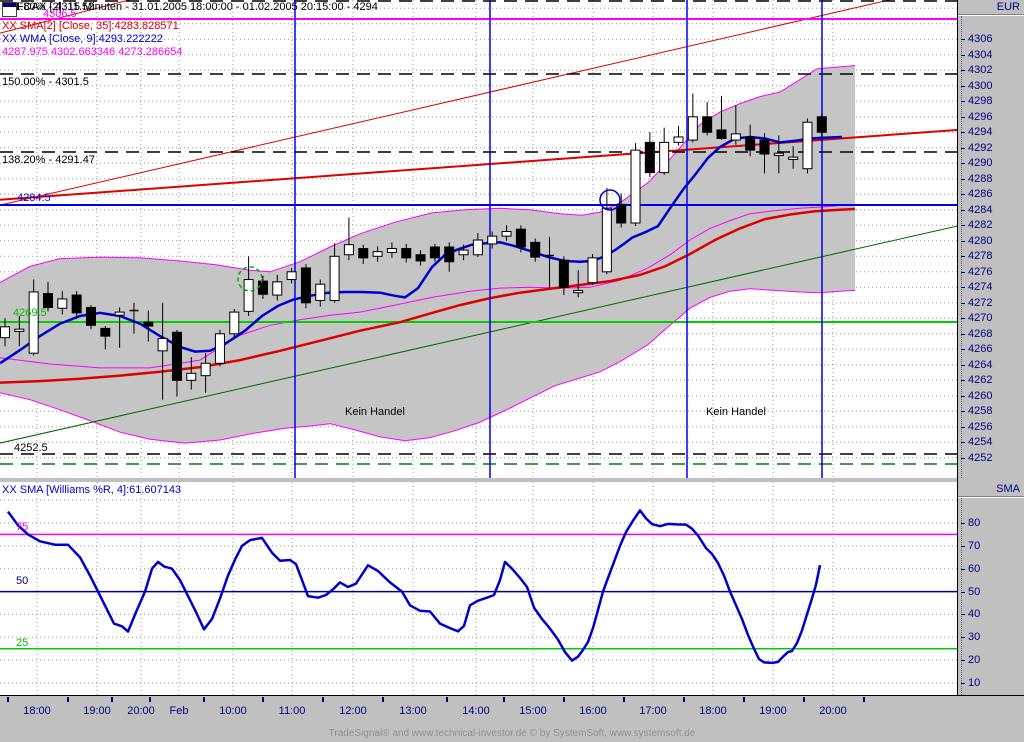 The height and width of the screenshot is (742, 1024). Describe the element at coordinates (980, 86) in the screenshot. I see `price-tick-label: 4300` at that location.